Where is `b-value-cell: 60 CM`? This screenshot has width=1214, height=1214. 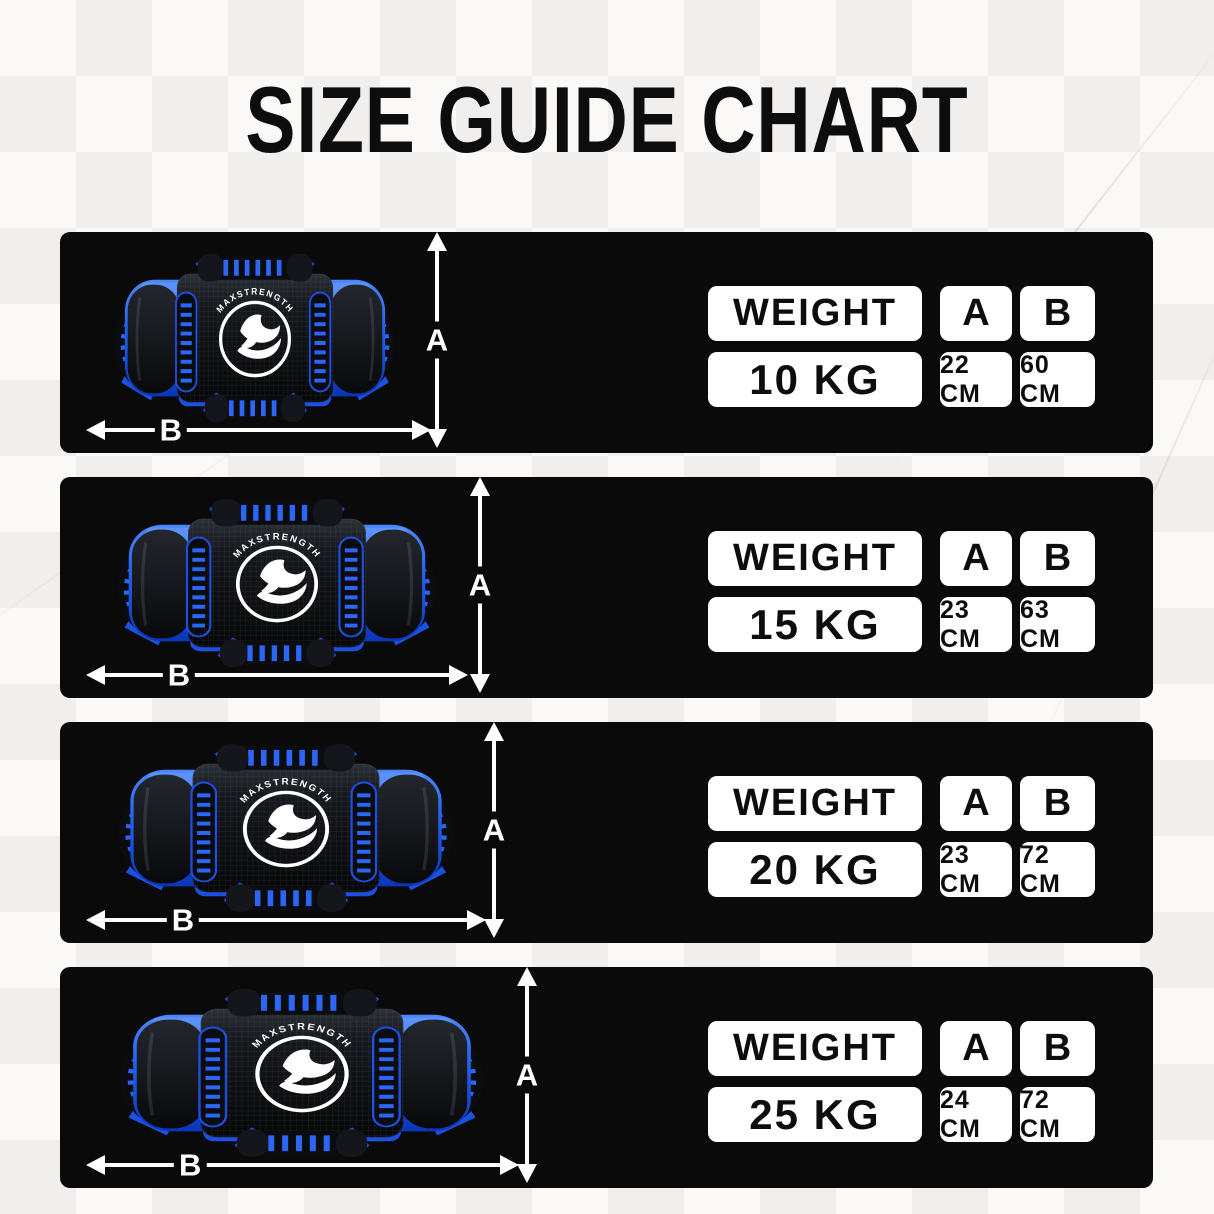 b-value-cell: 60 CM is located at coordinates (1057, 379).